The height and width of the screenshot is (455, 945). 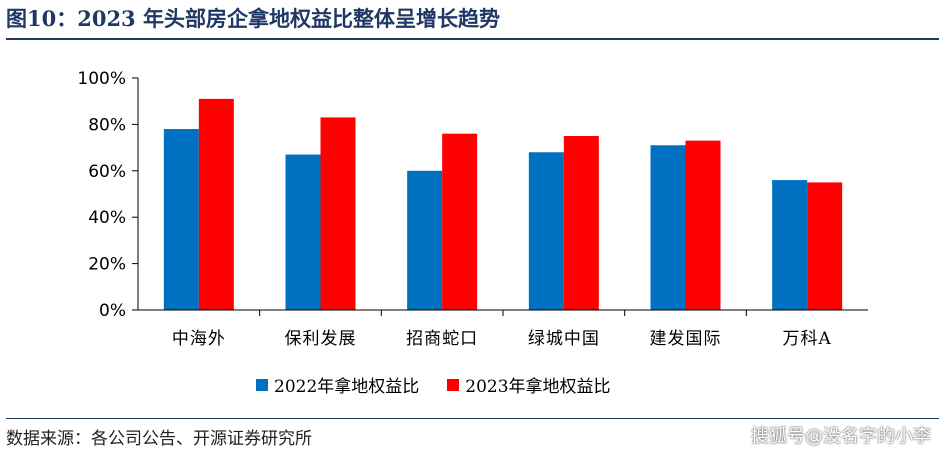 What do you see at coordinates (442, 339) in the screenshot?
I see `x-category-label: 招商蛇口` at bounding box center [442, 339].